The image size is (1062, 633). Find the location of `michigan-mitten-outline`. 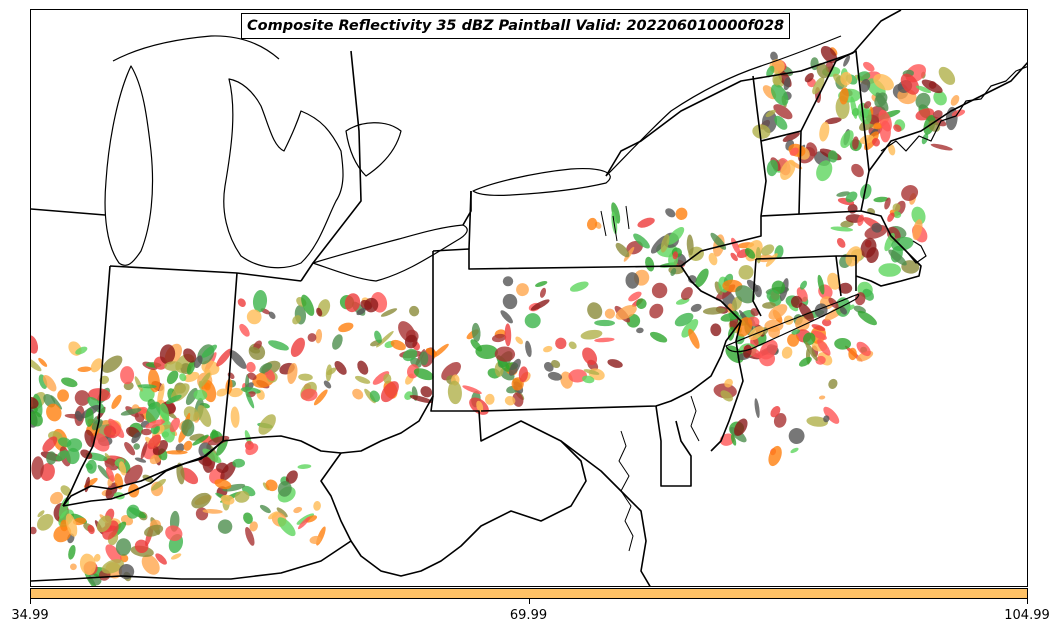

michigan-mitten-outline is located at coordinates (283, 173).